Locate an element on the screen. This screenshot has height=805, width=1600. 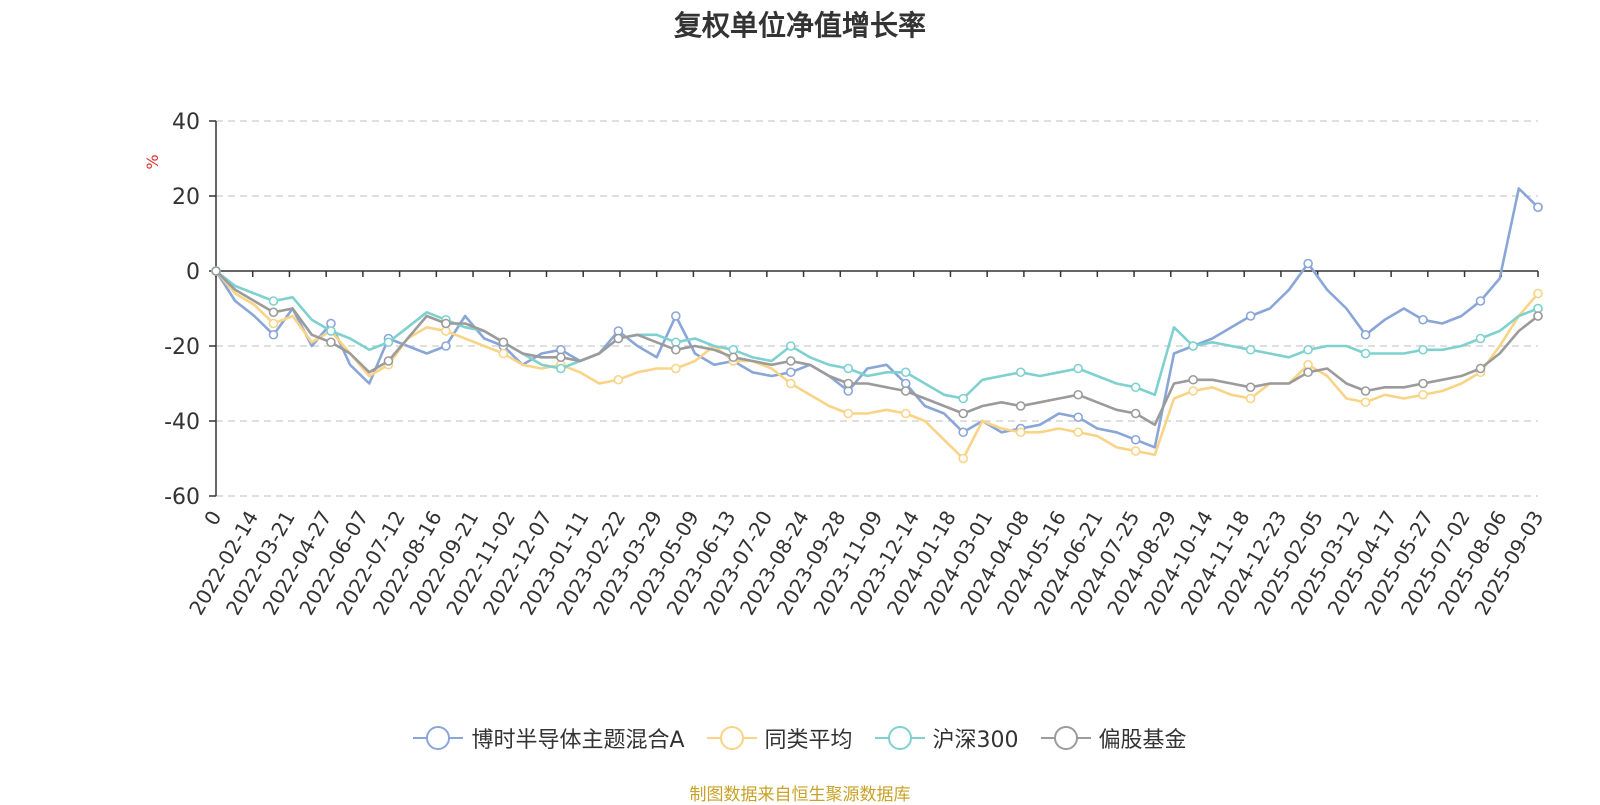
series-line is located at coordinates (877, 334).